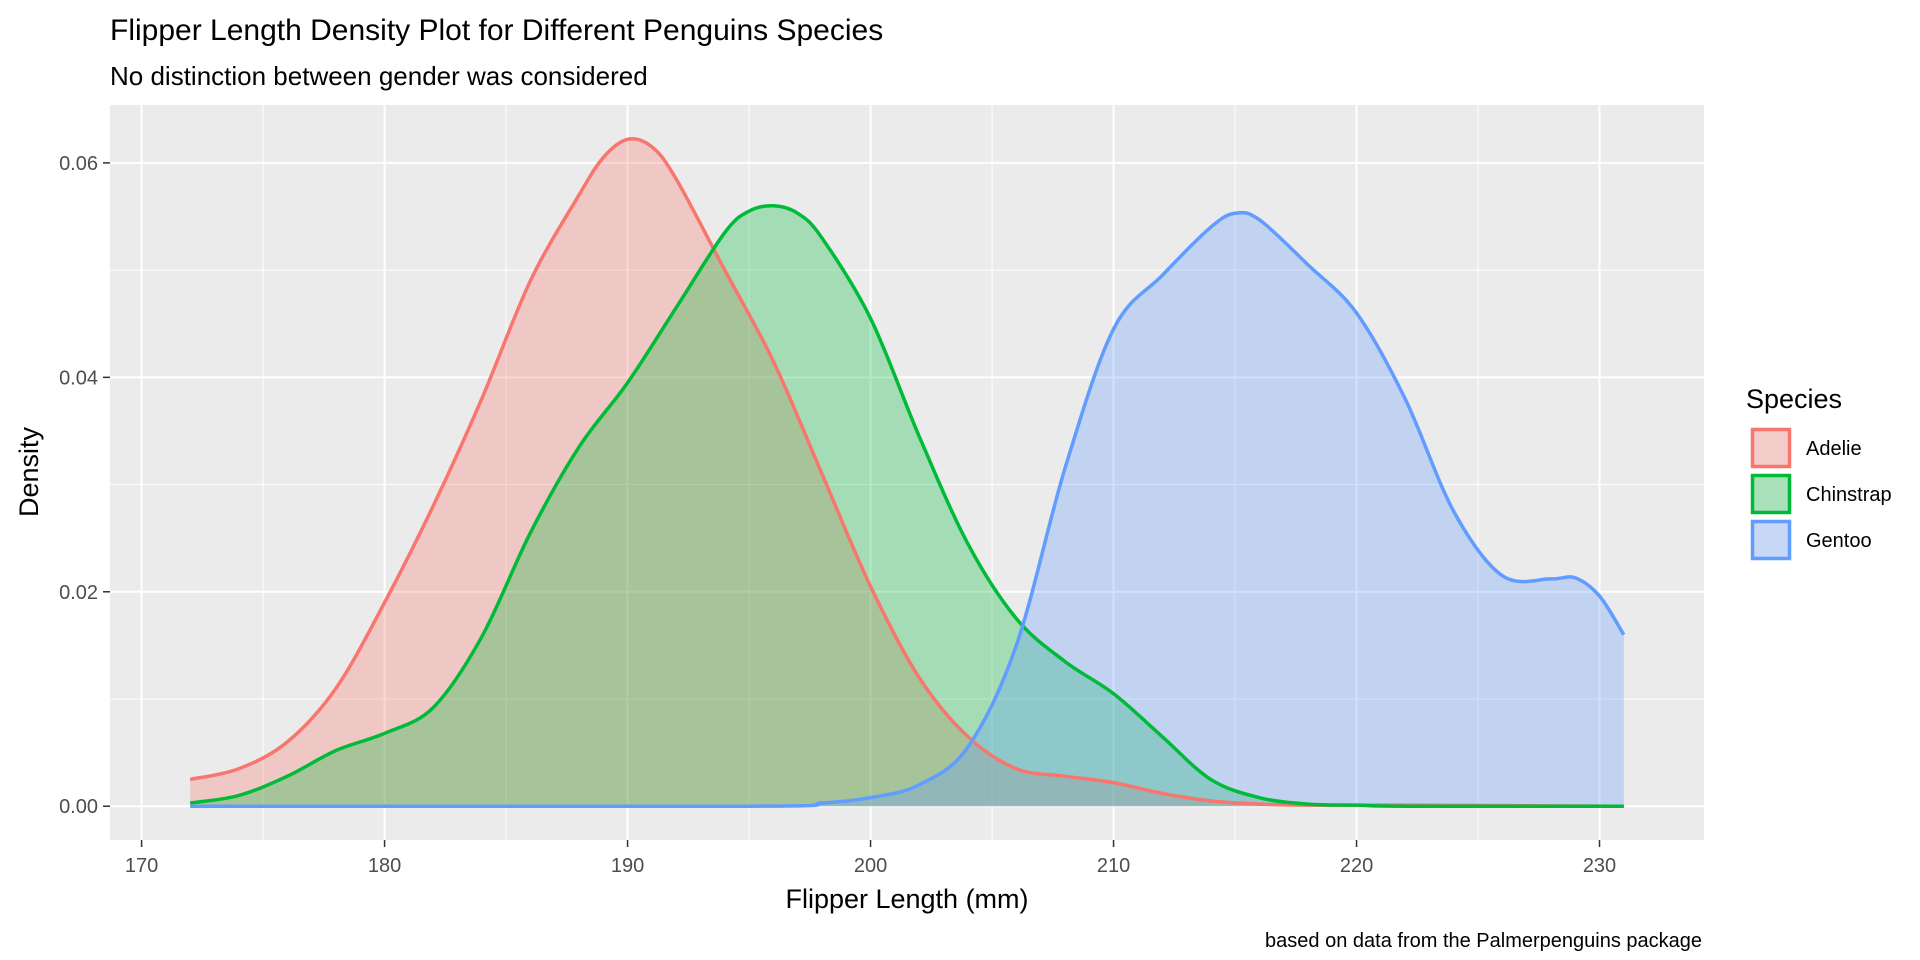  Describe the element at coordinates (906, 899) in the screenshot. I see `x-axis-title: Flipper Length (mm)` at that location.